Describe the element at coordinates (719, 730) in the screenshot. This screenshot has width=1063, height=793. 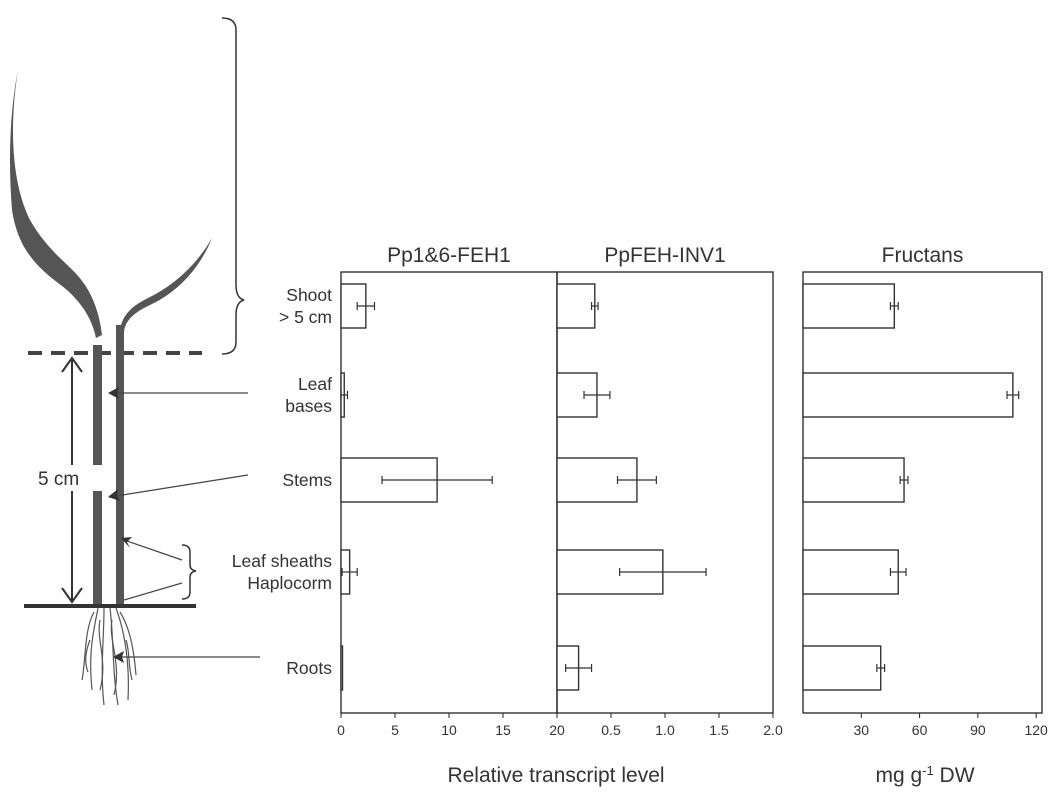
I see `x-tick-label: 1.5` at that location.